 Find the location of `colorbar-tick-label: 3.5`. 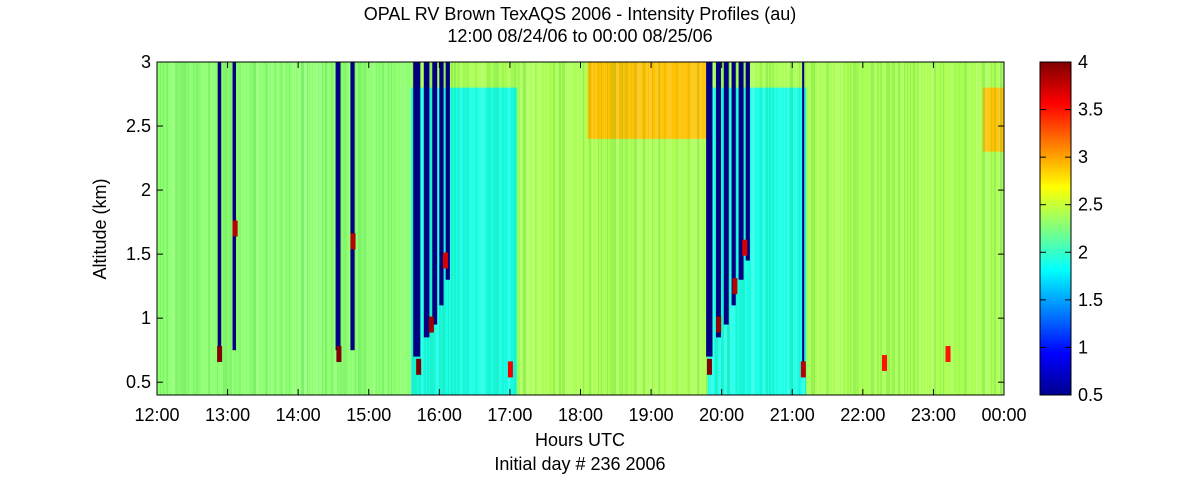

colorbar-tick-label: 3.5 is located at coordinates (1090, 110).